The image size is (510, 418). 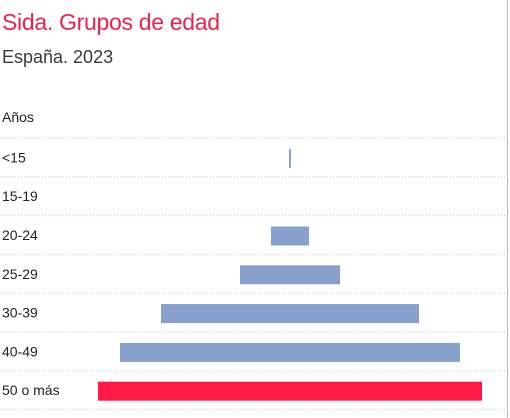 What do you see at coordinates (31, 390) in the screenshot?
I see `category-label: 50 o más` at bounding box center [31, 390].